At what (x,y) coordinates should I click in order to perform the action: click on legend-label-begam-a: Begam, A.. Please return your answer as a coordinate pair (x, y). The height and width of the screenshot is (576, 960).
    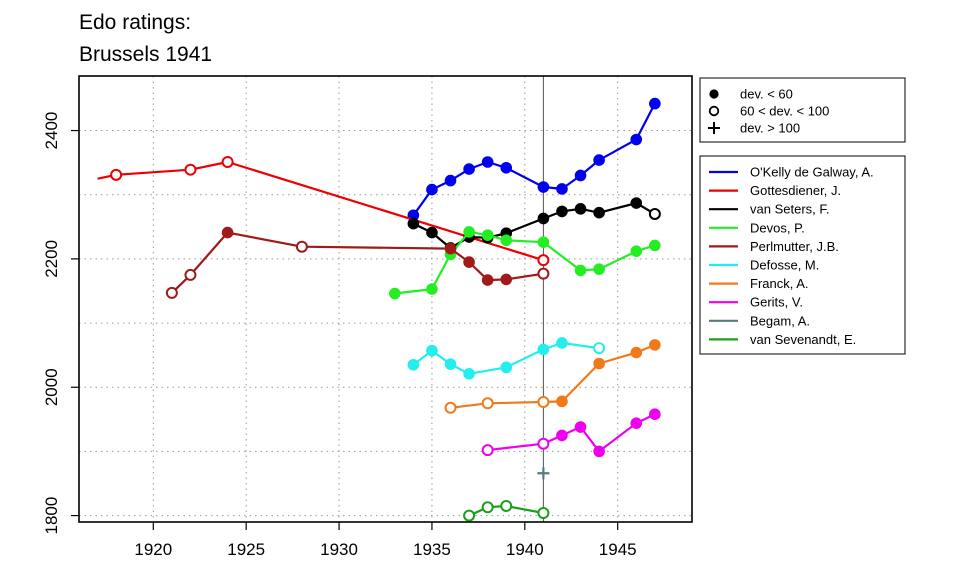
    Looking at the image, I should click on (780, 320).